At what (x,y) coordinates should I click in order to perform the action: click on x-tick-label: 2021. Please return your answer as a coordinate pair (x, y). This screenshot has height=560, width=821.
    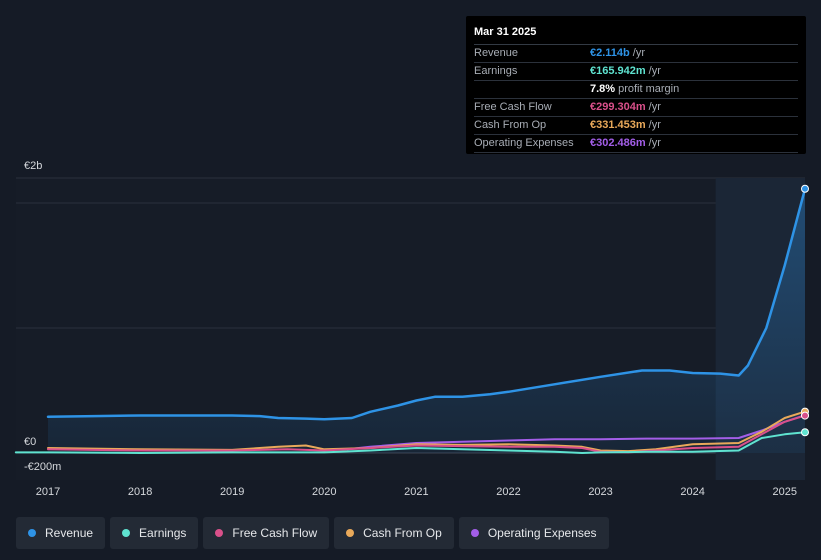
    Looking at the image, I should click on (416, 492).